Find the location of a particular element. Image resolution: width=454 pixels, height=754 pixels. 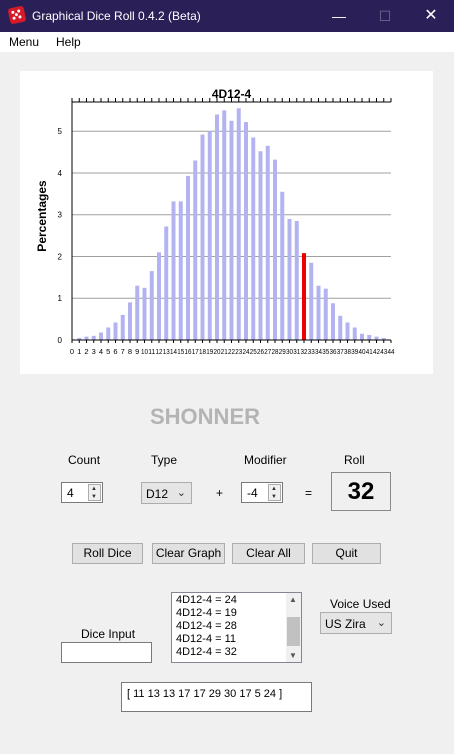

x-tick-label: 23 is located at coordinates (238, 351).